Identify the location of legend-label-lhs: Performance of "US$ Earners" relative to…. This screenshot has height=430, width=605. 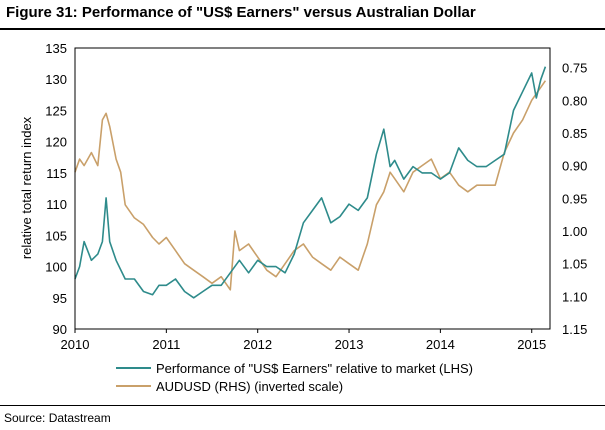
(314, 368).